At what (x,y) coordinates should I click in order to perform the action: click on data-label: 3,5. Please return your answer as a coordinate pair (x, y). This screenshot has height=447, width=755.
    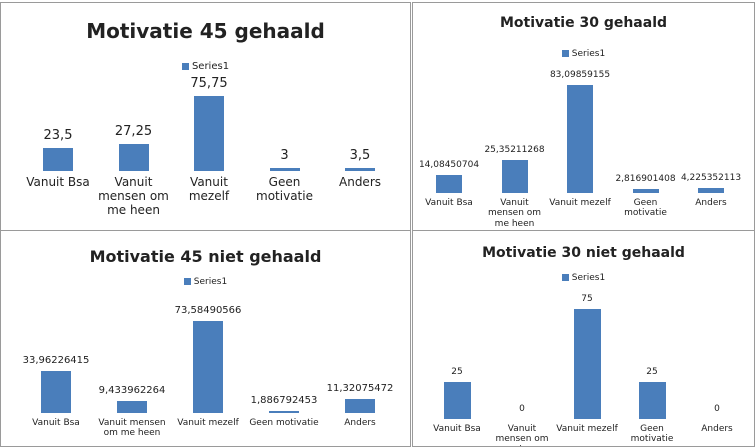
    Looking at the image, I should click on (360, 155).